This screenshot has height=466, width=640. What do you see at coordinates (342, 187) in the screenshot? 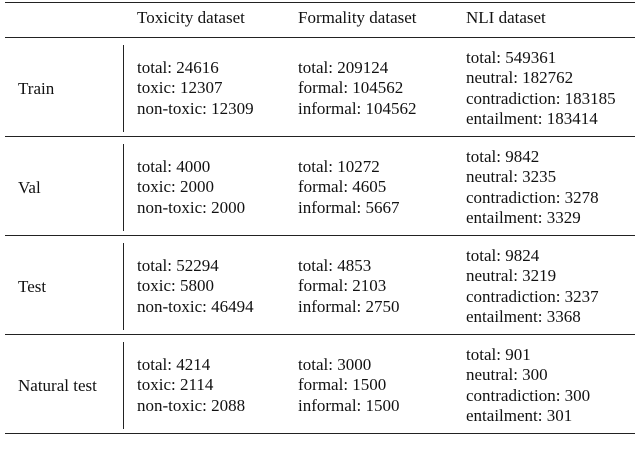
I see `cell-line: formal: 4605` at bounding box center [342, 187].